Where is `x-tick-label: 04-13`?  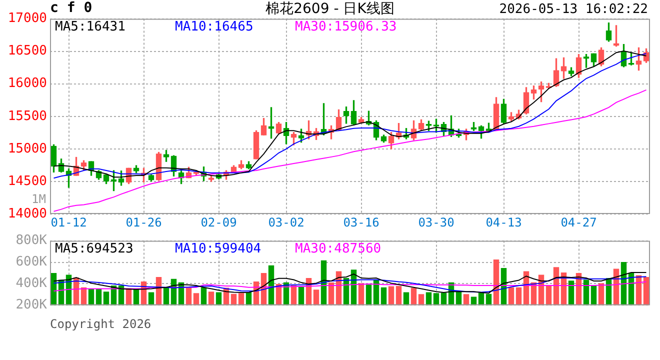 x-tick-label: 04-13 is located at coordinates (504, 222).